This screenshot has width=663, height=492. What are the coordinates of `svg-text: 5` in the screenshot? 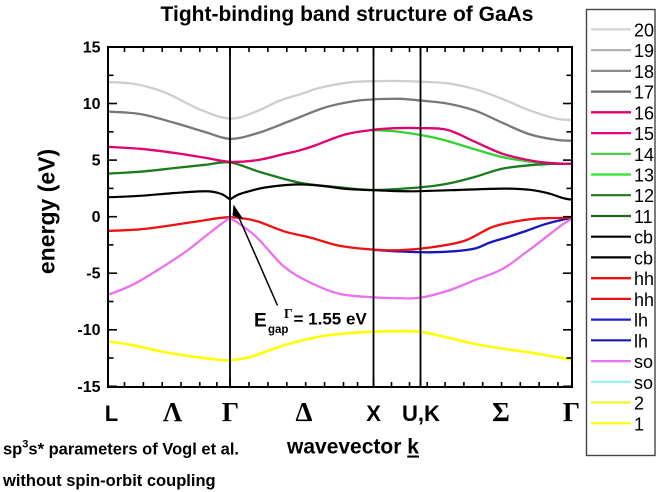 It's located at (96, 161).